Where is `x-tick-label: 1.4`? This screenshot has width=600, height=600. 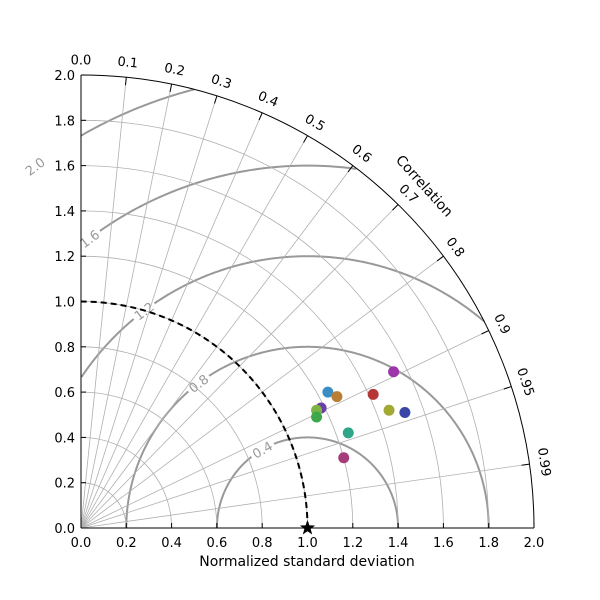
x-tick-label: 1.4 is located at coordinates (398, 543).